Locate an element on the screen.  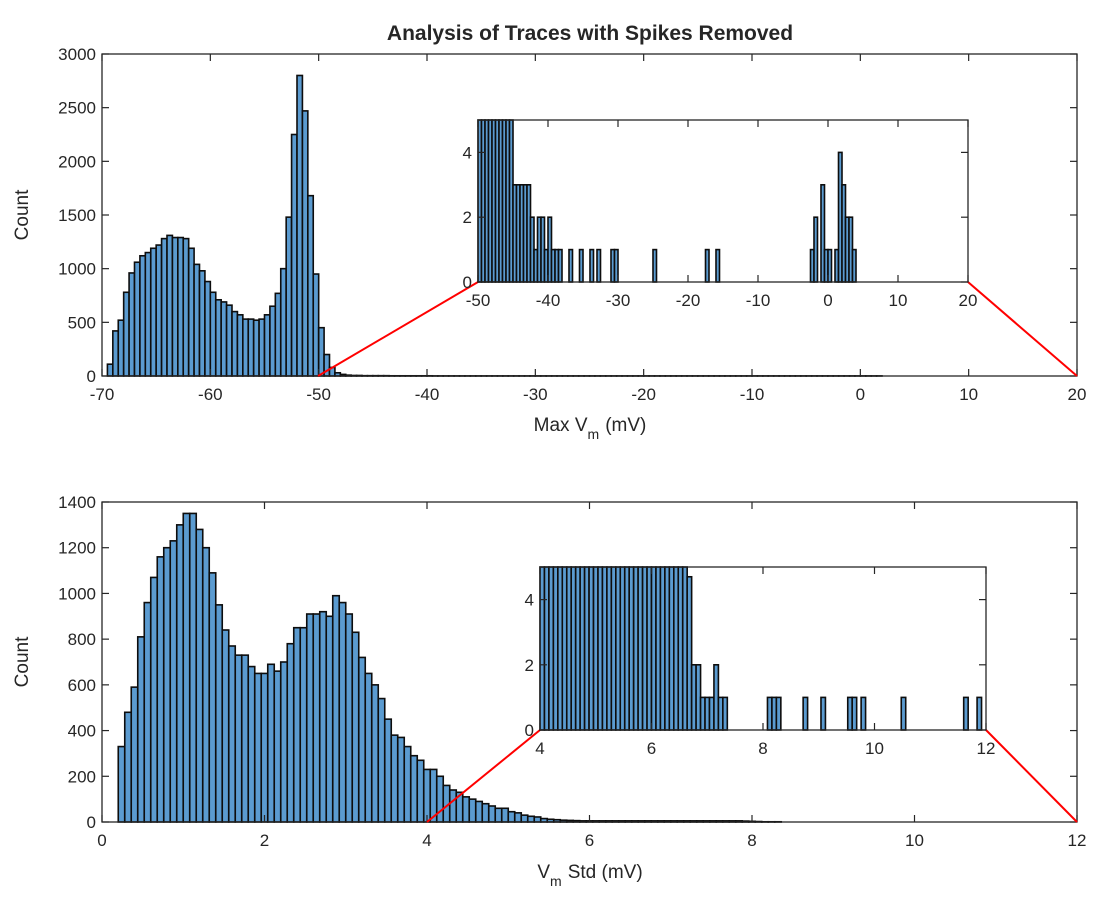
max-vm-inset-x-tick-label: 20 is located at coordinates (968, 300).